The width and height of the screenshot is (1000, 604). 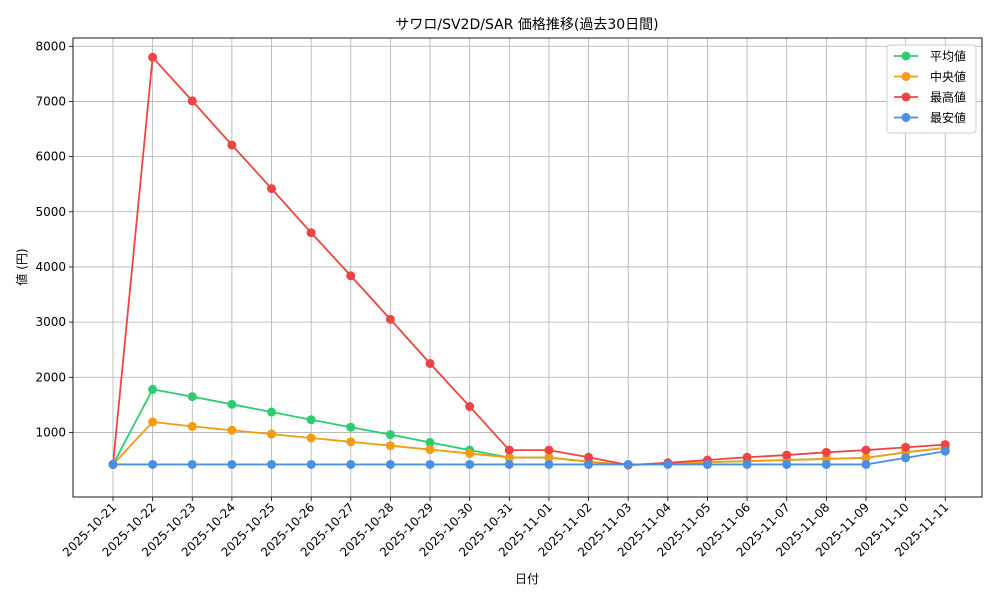 What do you see at coordinates (50, 101) in the screenshot?
I see `y-tick-label: 7000` at bounding box center [50, 101].